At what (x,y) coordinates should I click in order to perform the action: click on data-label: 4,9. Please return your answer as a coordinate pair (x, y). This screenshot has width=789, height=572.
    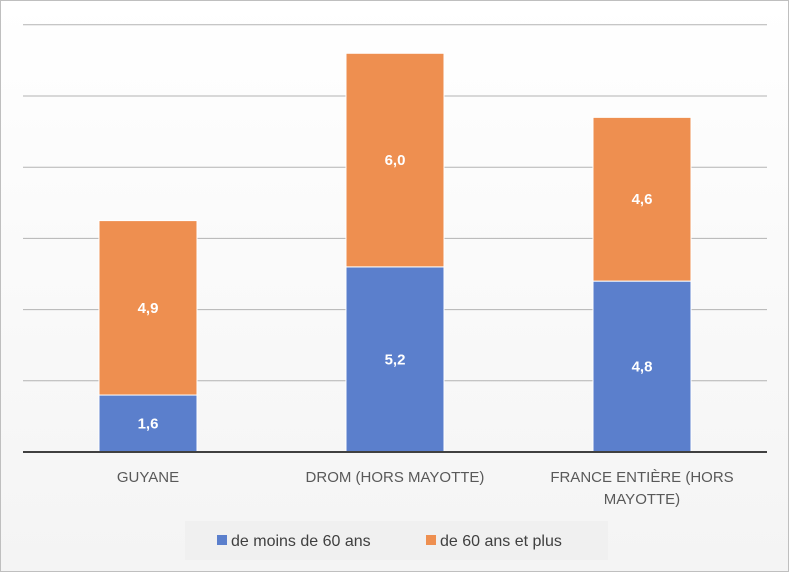
    Looking at the image, I should click on (148, 308).